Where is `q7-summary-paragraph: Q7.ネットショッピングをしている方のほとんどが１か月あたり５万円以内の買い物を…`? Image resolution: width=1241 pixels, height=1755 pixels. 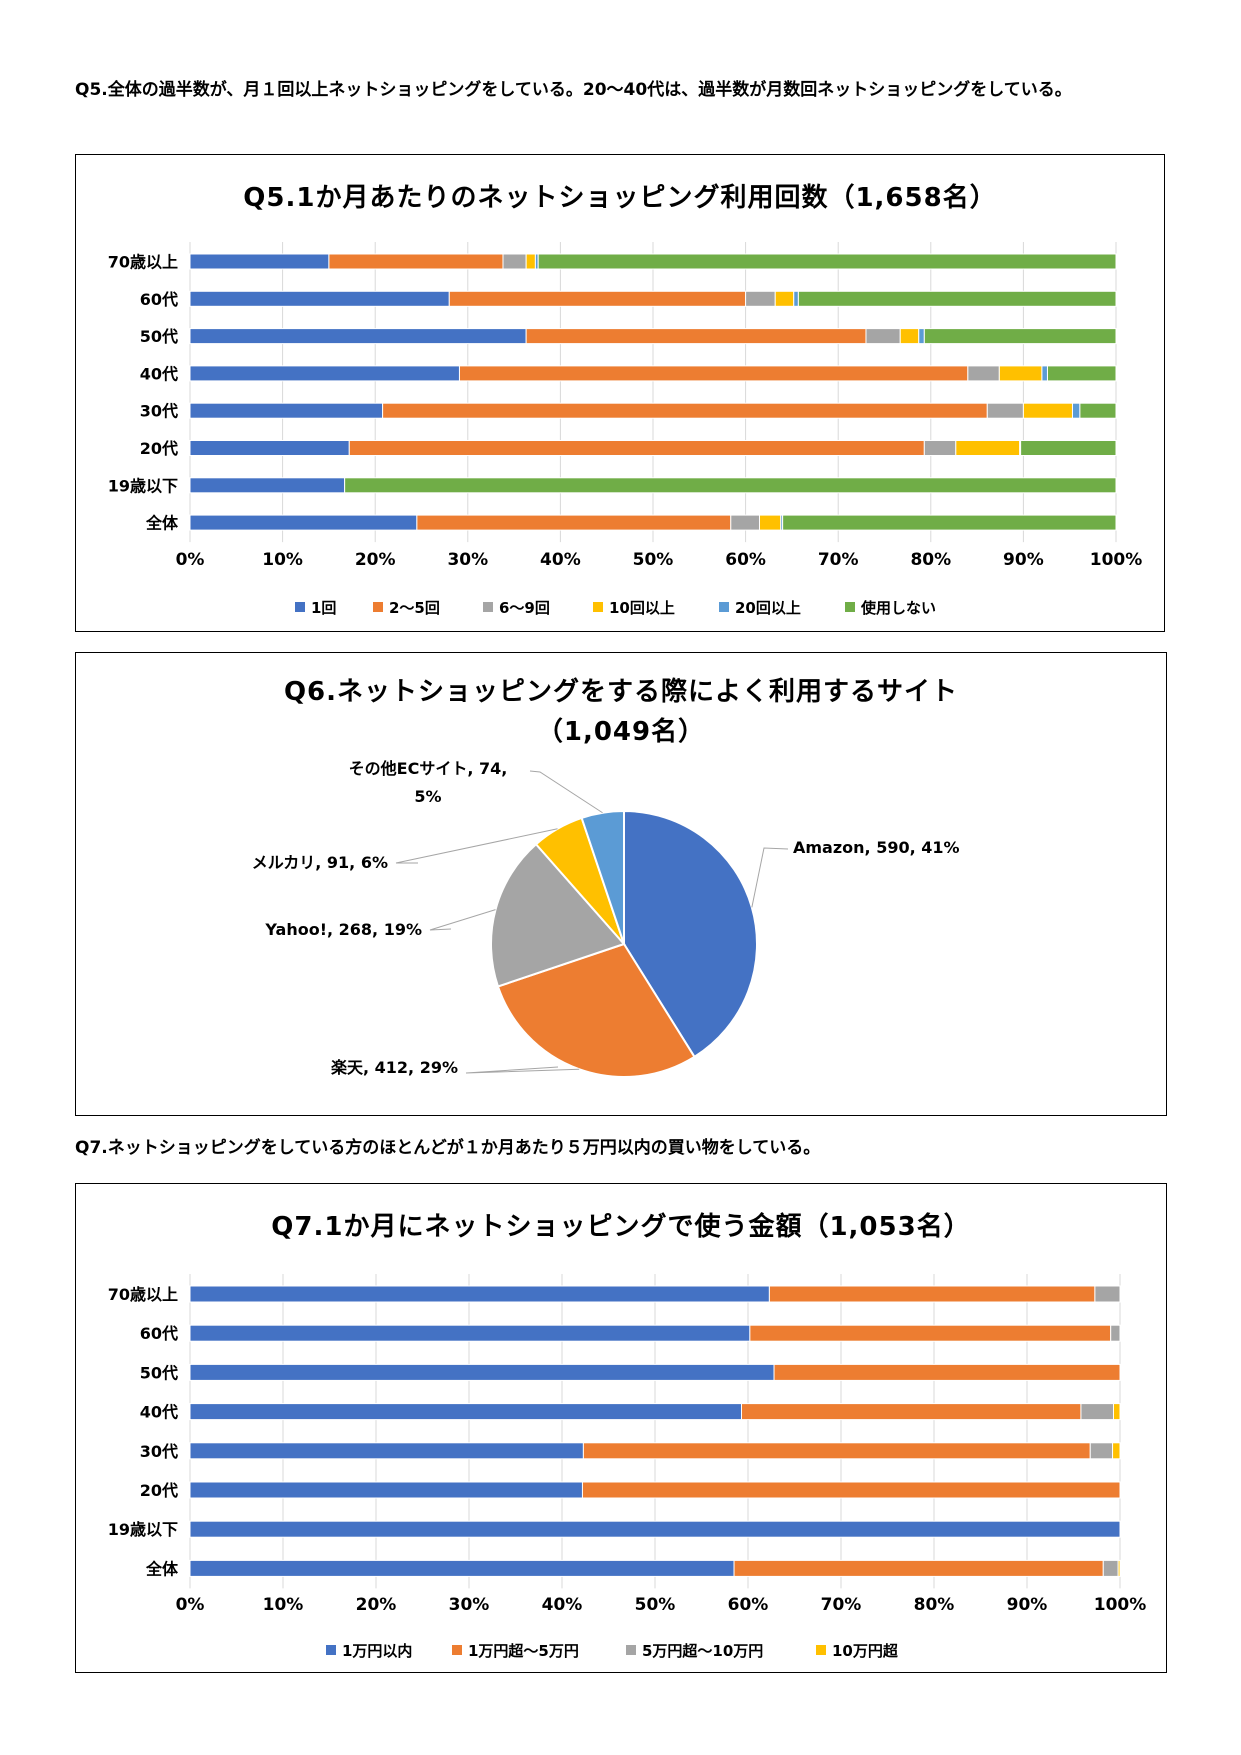 q7-summary-paragraph: Q7.ネットショッピングをしている方のほとんどが１か月あたり５万円以内の買い物を… is located at coordinates (448, 1148).